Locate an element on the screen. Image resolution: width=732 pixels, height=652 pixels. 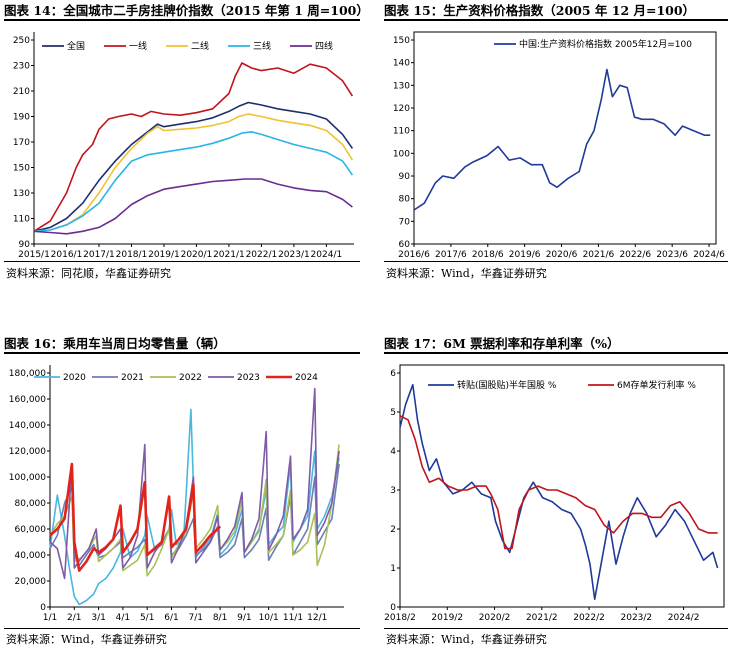
series-line-6M存单发行利率 % is located at coordinates (558, 482).